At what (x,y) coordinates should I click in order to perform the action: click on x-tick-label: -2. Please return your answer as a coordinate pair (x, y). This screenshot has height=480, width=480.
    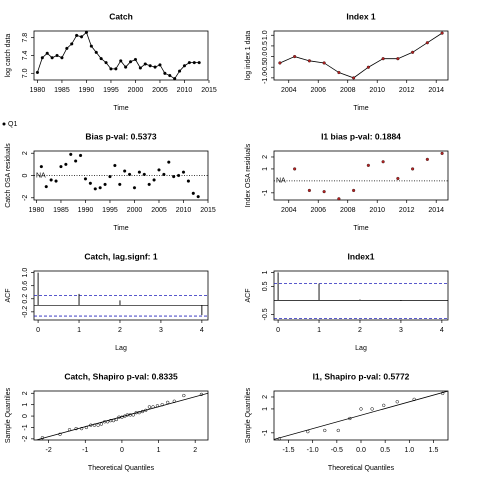
    Looking at the image, I should click on (49, 450).